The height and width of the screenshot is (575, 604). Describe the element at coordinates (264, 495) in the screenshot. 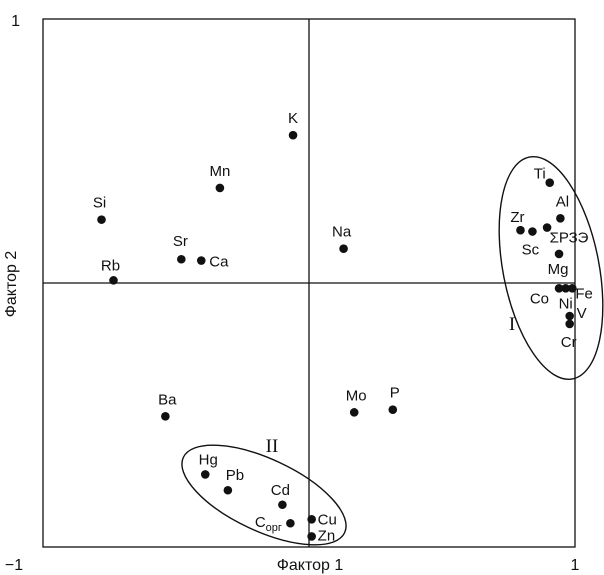

I see `cluster-ellipse-II` at that location.